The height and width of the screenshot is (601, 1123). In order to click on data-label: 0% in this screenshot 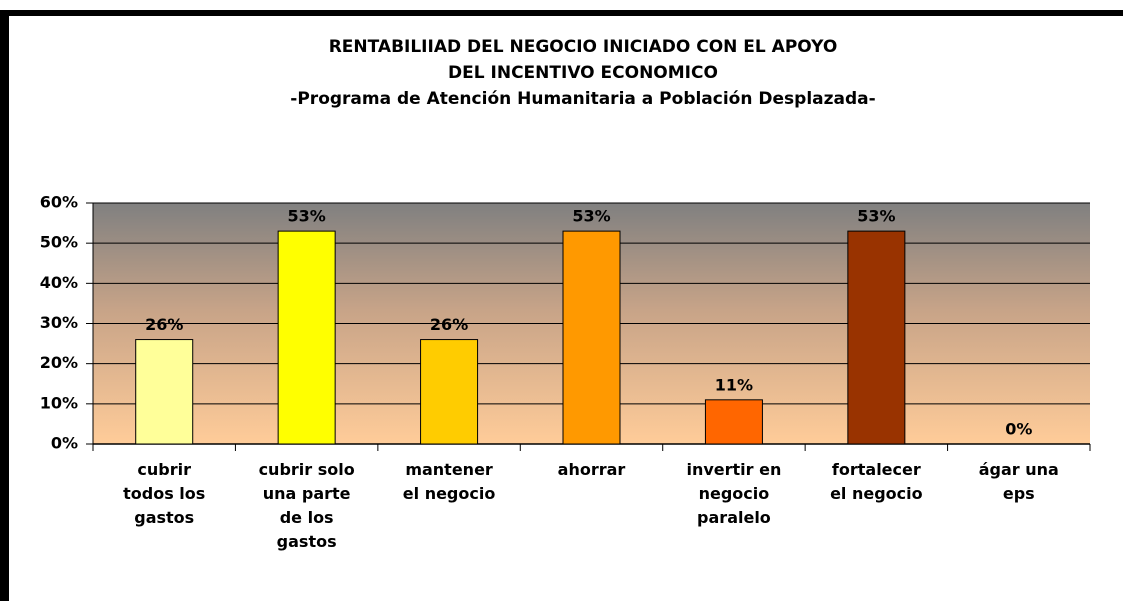, I will do `click(1018, 429)`.